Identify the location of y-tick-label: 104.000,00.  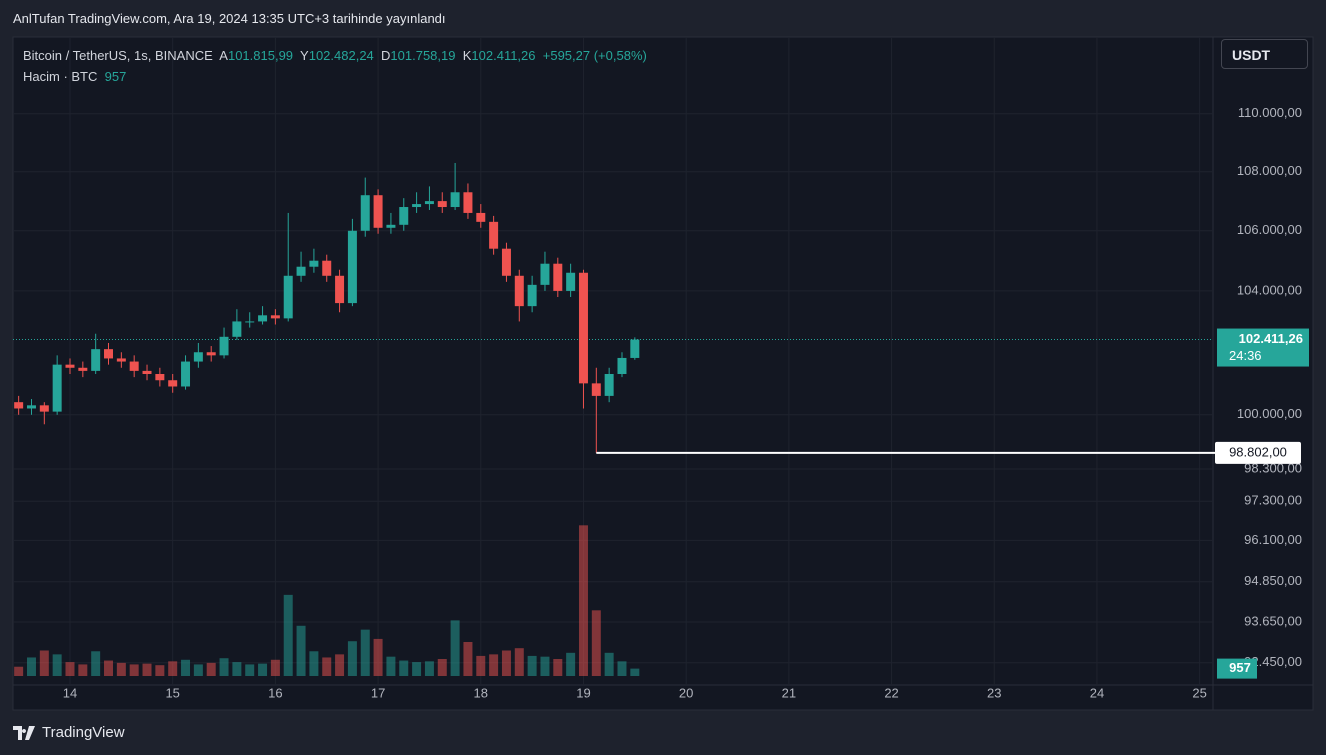
(1269, 289).